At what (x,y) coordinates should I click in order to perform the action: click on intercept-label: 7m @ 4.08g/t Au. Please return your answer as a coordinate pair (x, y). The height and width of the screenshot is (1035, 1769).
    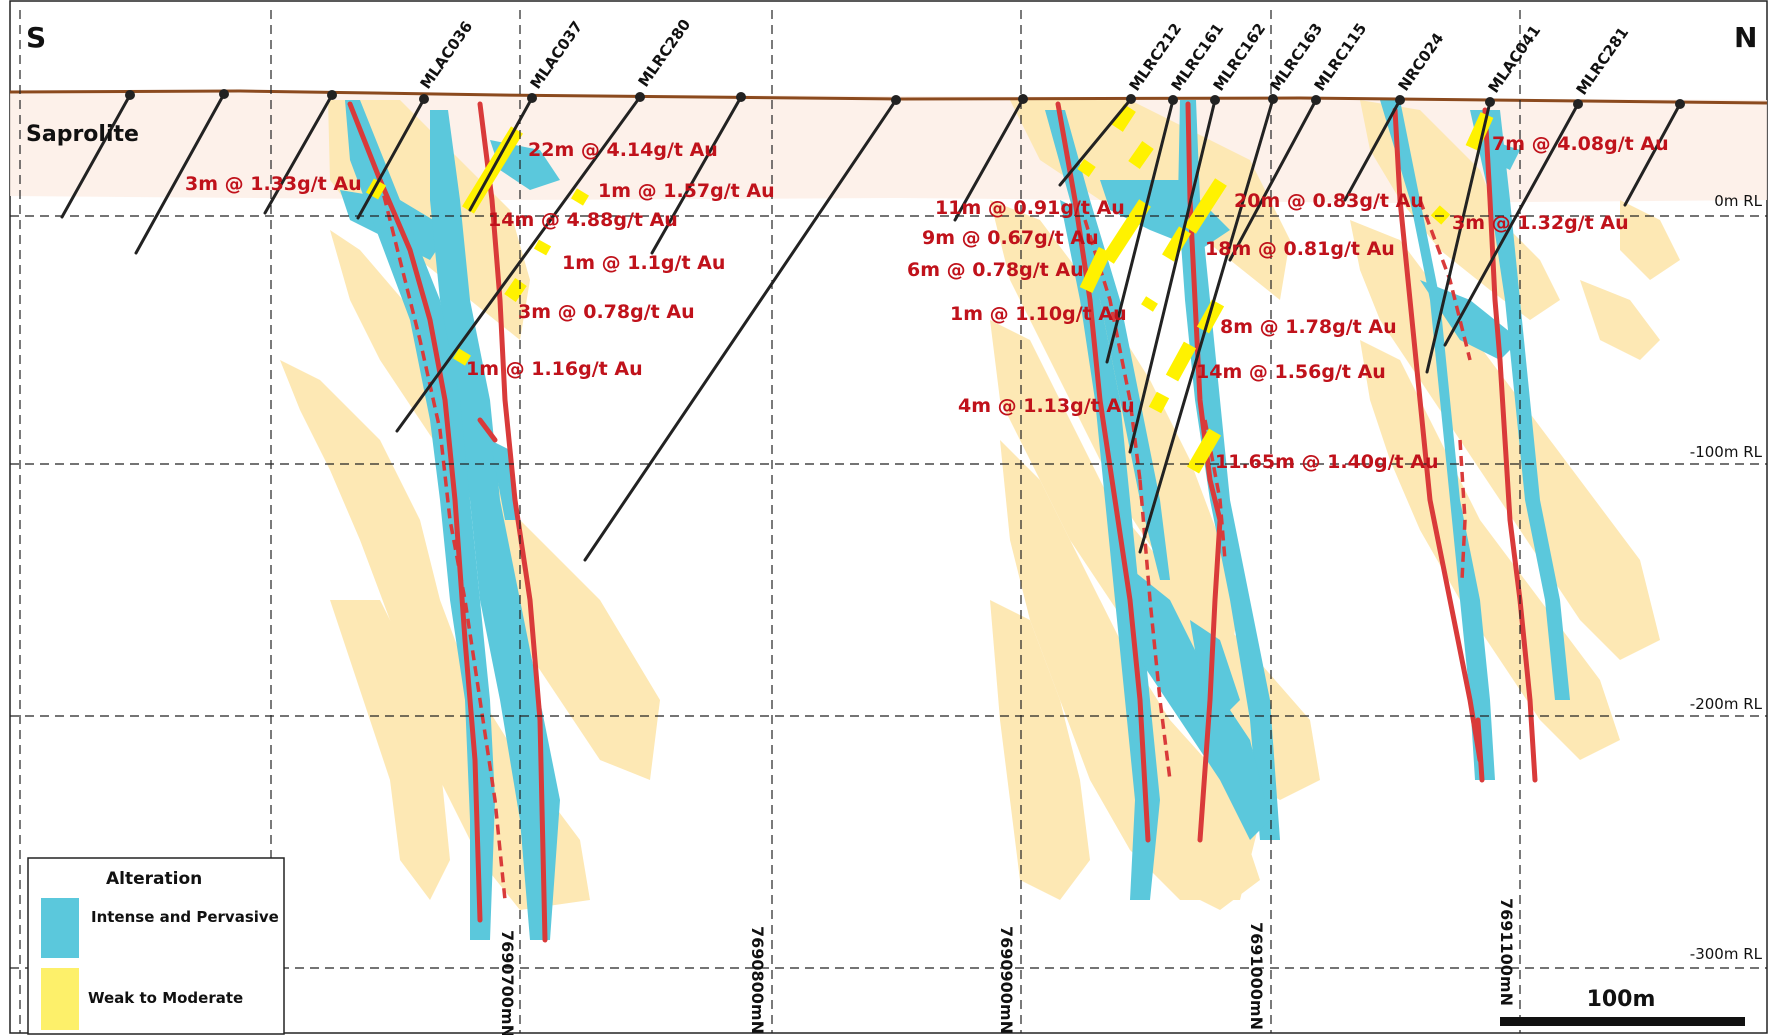
    Looking at the image, I should click on (1580, 144).